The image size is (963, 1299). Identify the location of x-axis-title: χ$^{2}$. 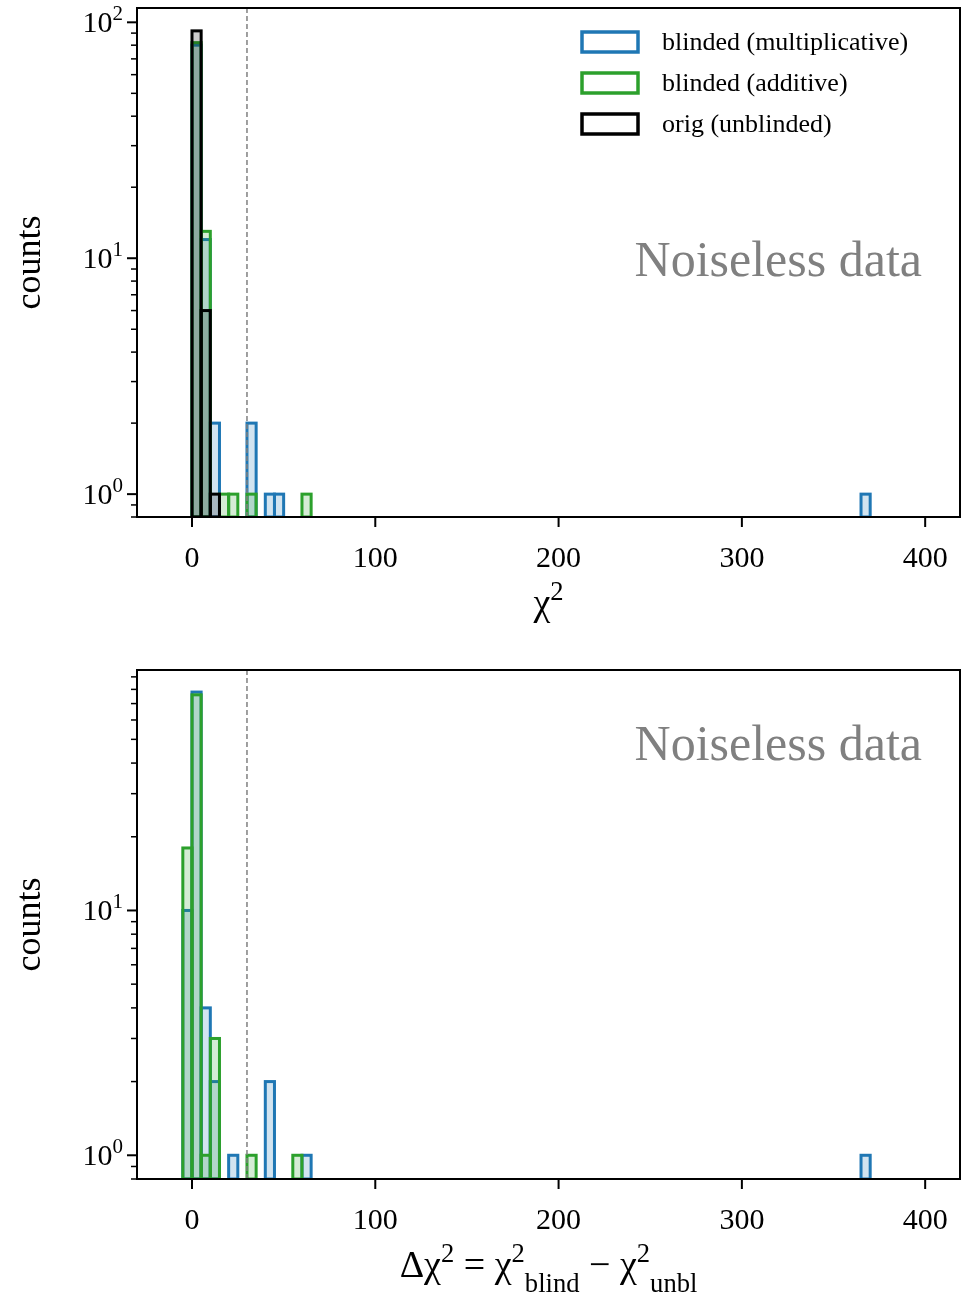
(548, 599).